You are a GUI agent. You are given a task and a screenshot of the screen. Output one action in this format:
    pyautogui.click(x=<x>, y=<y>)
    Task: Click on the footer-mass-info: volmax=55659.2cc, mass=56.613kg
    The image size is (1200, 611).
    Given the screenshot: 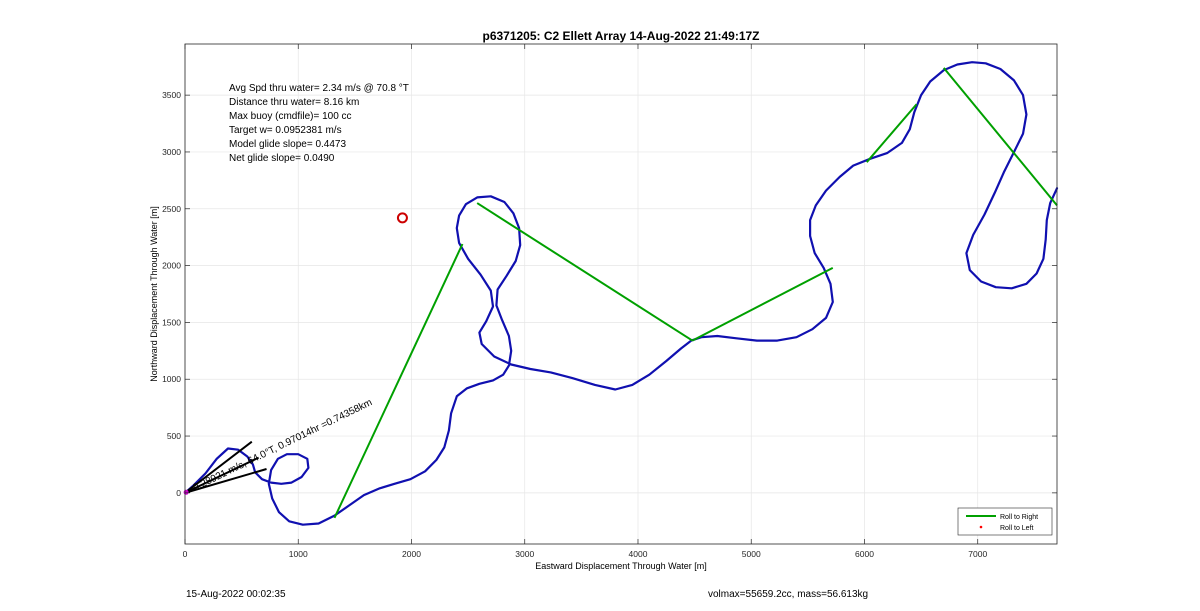 What is the action you would take?
    pyautogui.click(x=788, y=594)
    